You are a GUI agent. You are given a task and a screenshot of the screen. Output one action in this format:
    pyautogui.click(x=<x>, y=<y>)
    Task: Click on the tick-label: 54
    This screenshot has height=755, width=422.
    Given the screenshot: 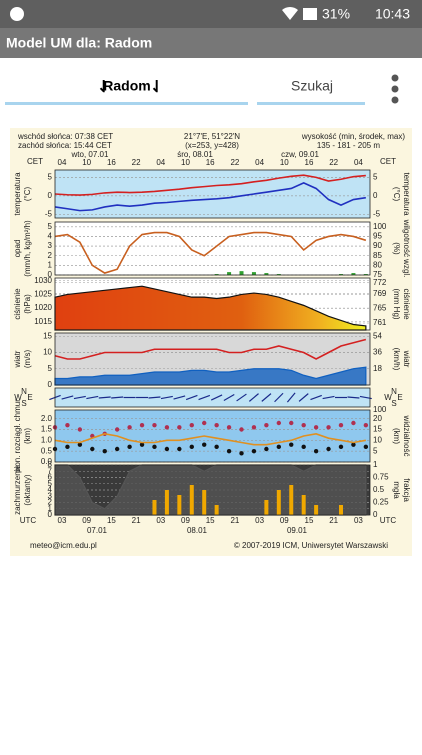 What is the action you would take?
    pyautogui.click(x=377, y=335)
    